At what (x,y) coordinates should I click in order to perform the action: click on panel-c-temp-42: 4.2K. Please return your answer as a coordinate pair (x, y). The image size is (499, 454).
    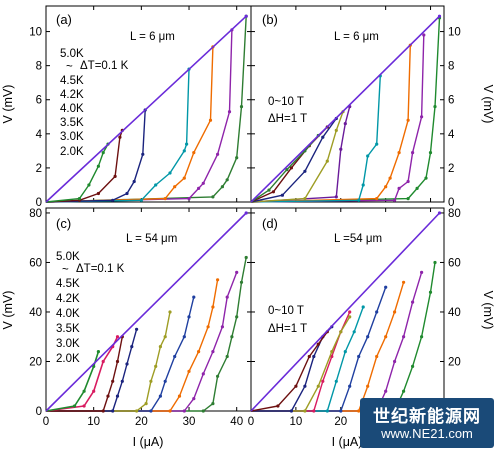
    Looking at the image, I should click on (68, 299).